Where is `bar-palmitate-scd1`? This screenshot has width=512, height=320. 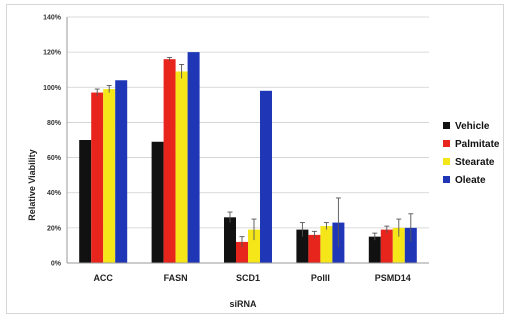
bar-palmitate-scd1 is located at coordinates (242, 252).